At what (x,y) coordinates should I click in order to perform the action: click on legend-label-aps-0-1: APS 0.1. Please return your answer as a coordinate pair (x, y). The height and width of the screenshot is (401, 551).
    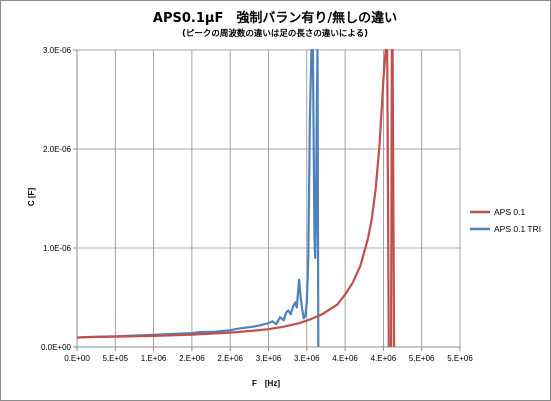
    Looking at the image, I should click on (509, 212).